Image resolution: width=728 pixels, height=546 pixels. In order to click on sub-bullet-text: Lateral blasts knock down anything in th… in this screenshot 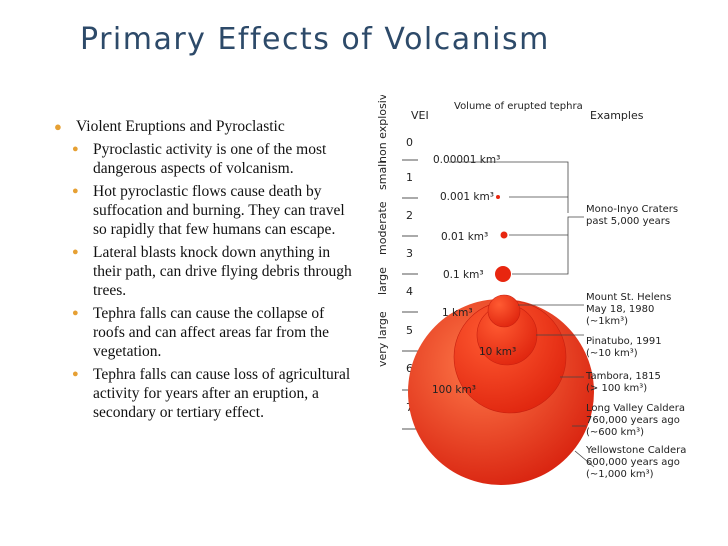, I will do `click(222, 271)`.